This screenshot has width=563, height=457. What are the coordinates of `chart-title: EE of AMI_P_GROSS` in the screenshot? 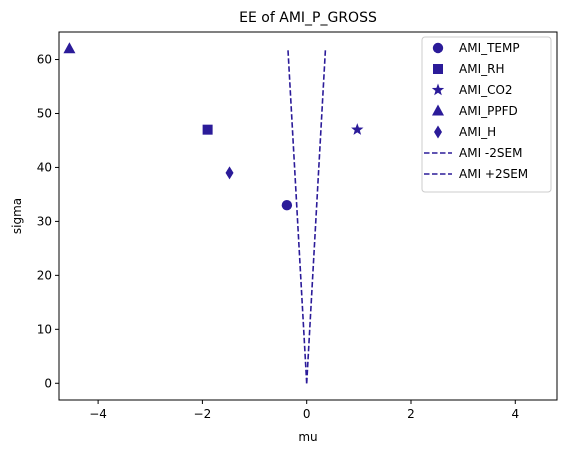 It's located at (308, 18).